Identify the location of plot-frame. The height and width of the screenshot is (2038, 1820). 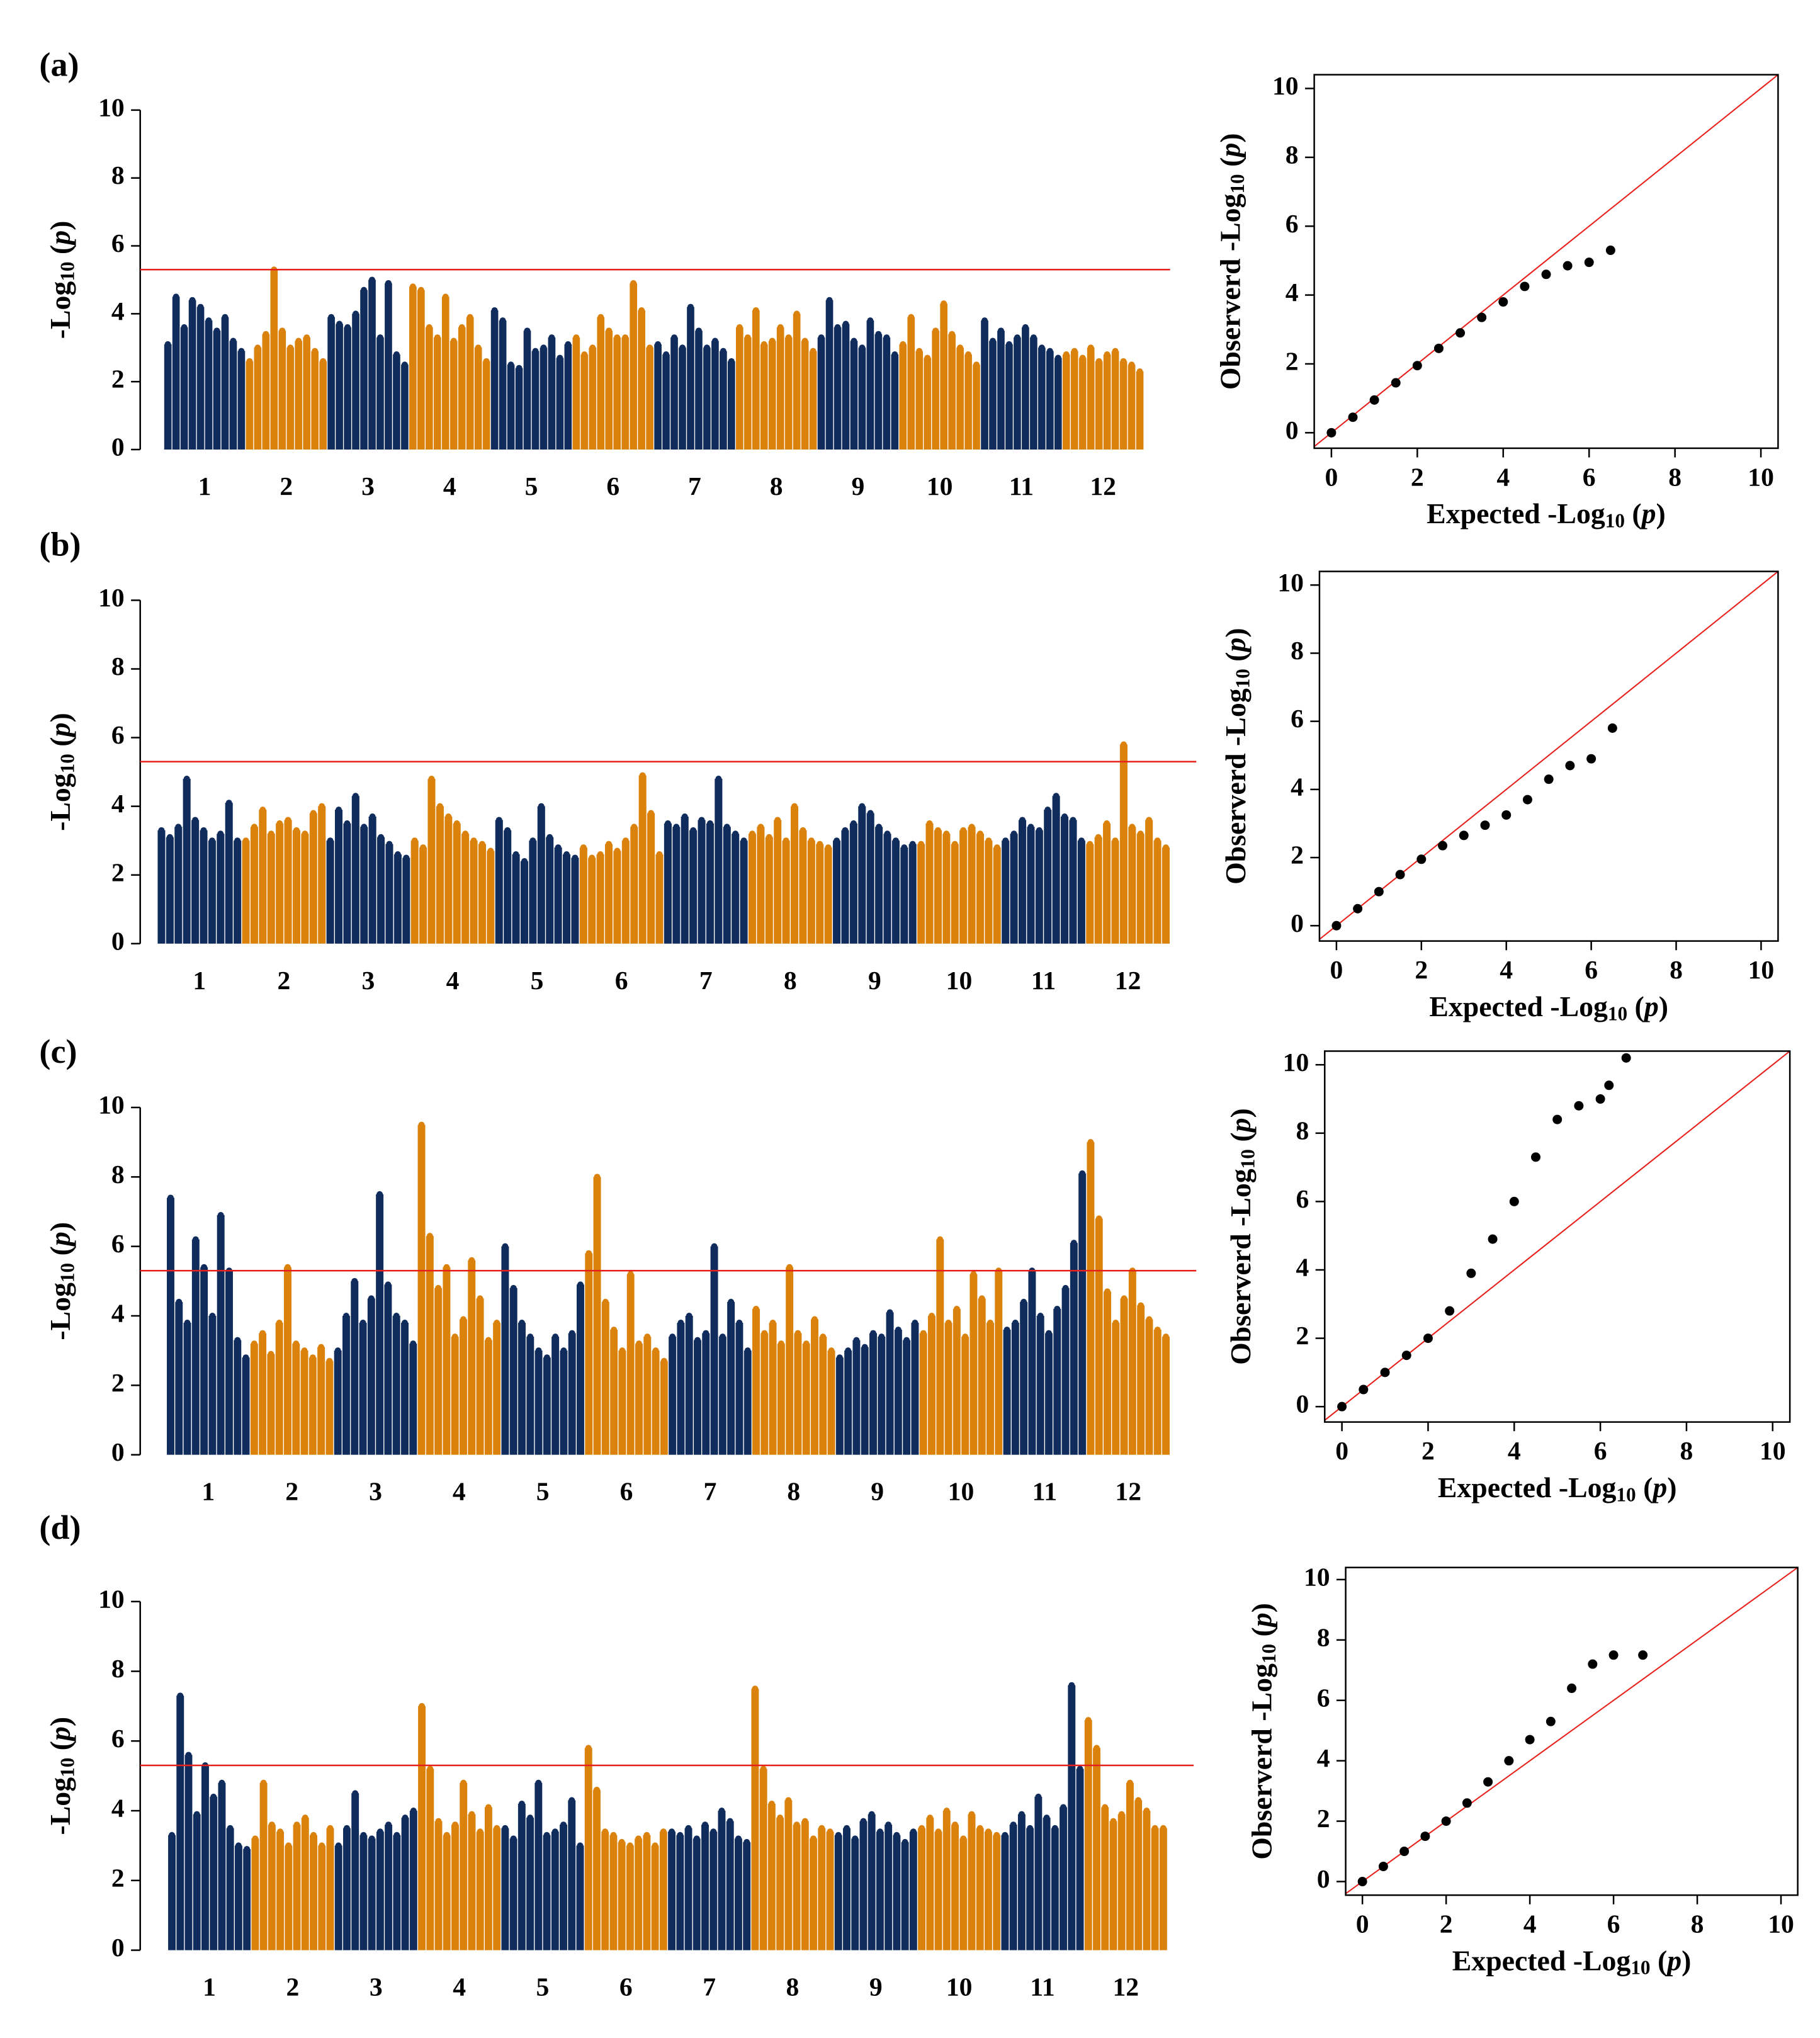
(1557, 1236).